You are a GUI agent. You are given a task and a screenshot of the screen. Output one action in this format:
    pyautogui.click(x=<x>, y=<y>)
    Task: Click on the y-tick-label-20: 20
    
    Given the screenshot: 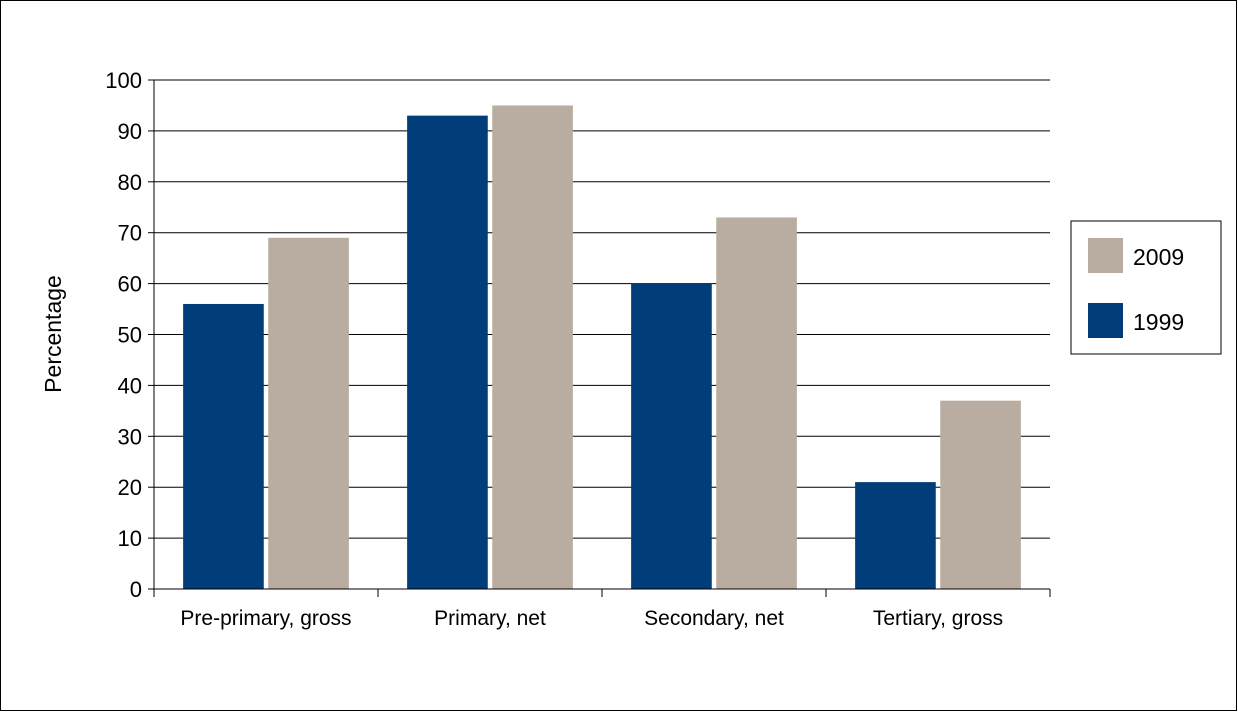 What is the action you would take?
    pyautogui.click(x=130, y=487)
    